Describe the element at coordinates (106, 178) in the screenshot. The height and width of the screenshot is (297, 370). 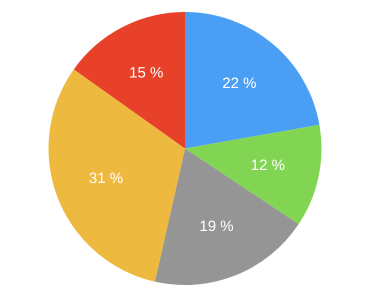
I see `data-label: 31 %` at that location.